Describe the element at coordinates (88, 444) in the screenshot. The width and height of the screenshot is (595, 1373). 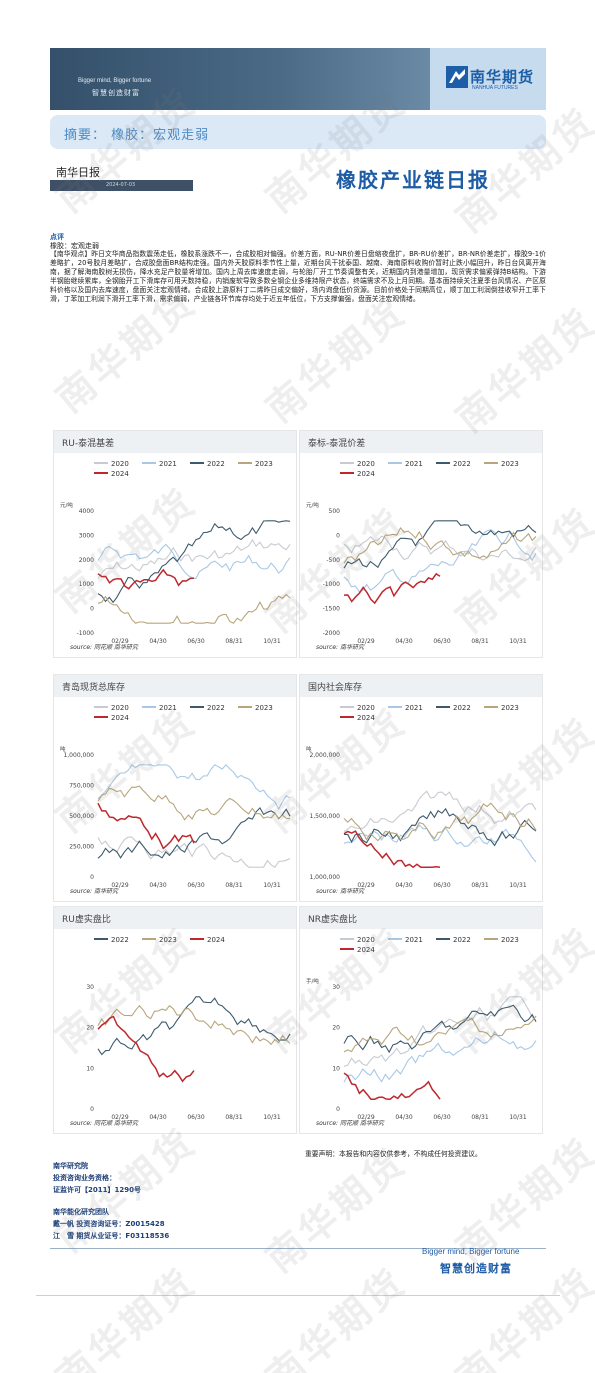
I see `chart-title: RU-泰混基差` at that location.